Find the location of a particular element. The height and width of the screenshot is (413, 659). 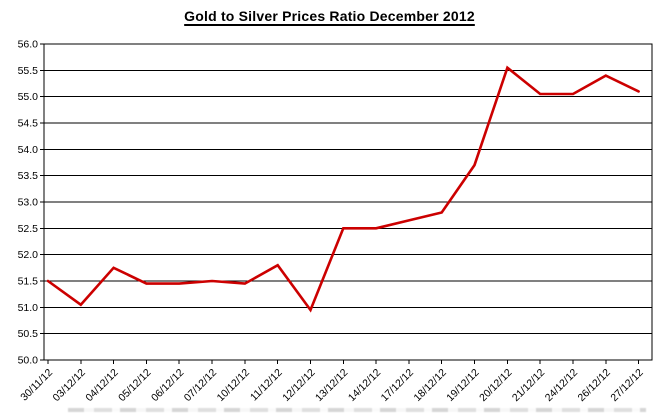

x-axis-tick-label: 21/12/12 is located at coordinates (528, 385).